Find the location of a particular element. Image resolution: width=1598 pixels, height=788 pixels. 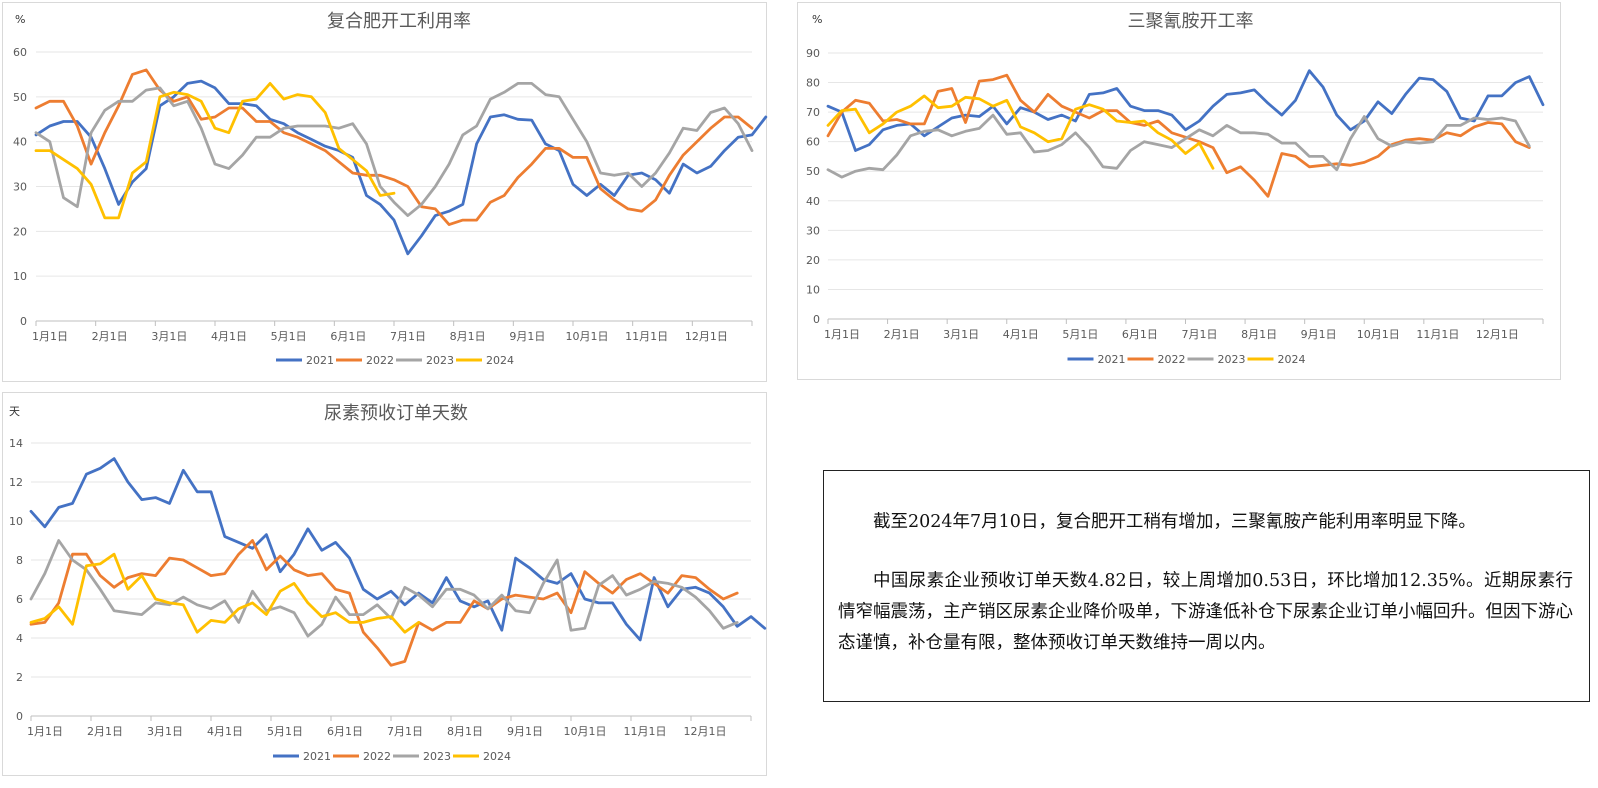

commentary-paragraph-1: 截至2024年7月10日，复合肥开工稍有增加，三聚氰胺产能利用率明显下降。 is located at coordinates (1174, 522).